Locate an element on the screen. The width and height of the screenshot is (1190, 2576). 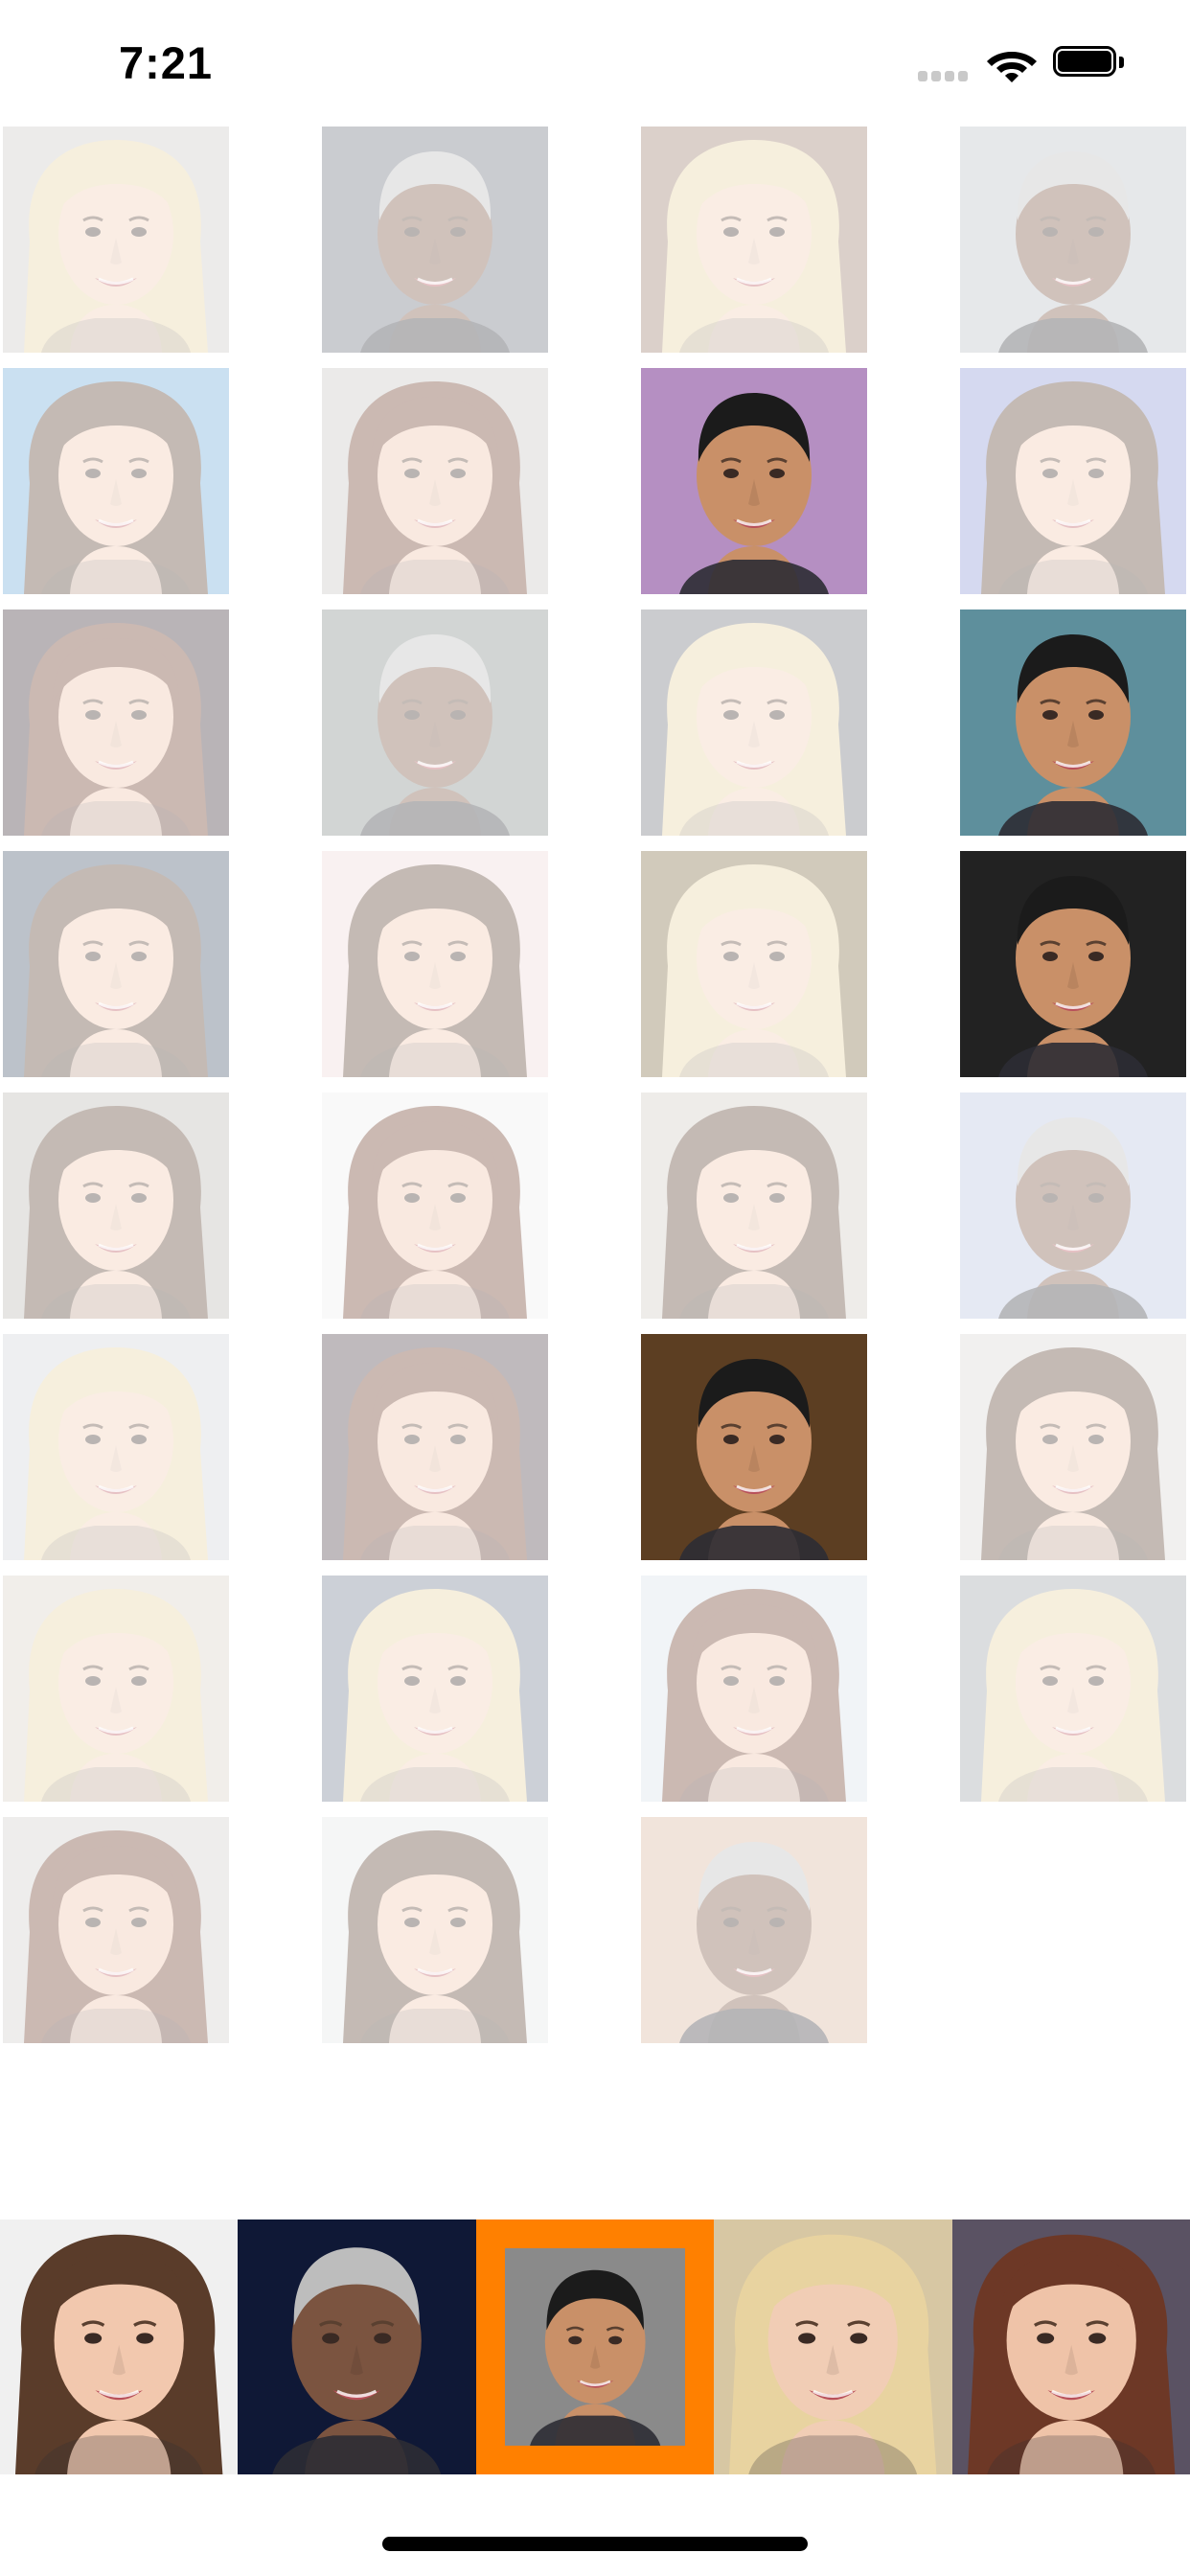
person-carousel is located at coordinates (595, 2347).